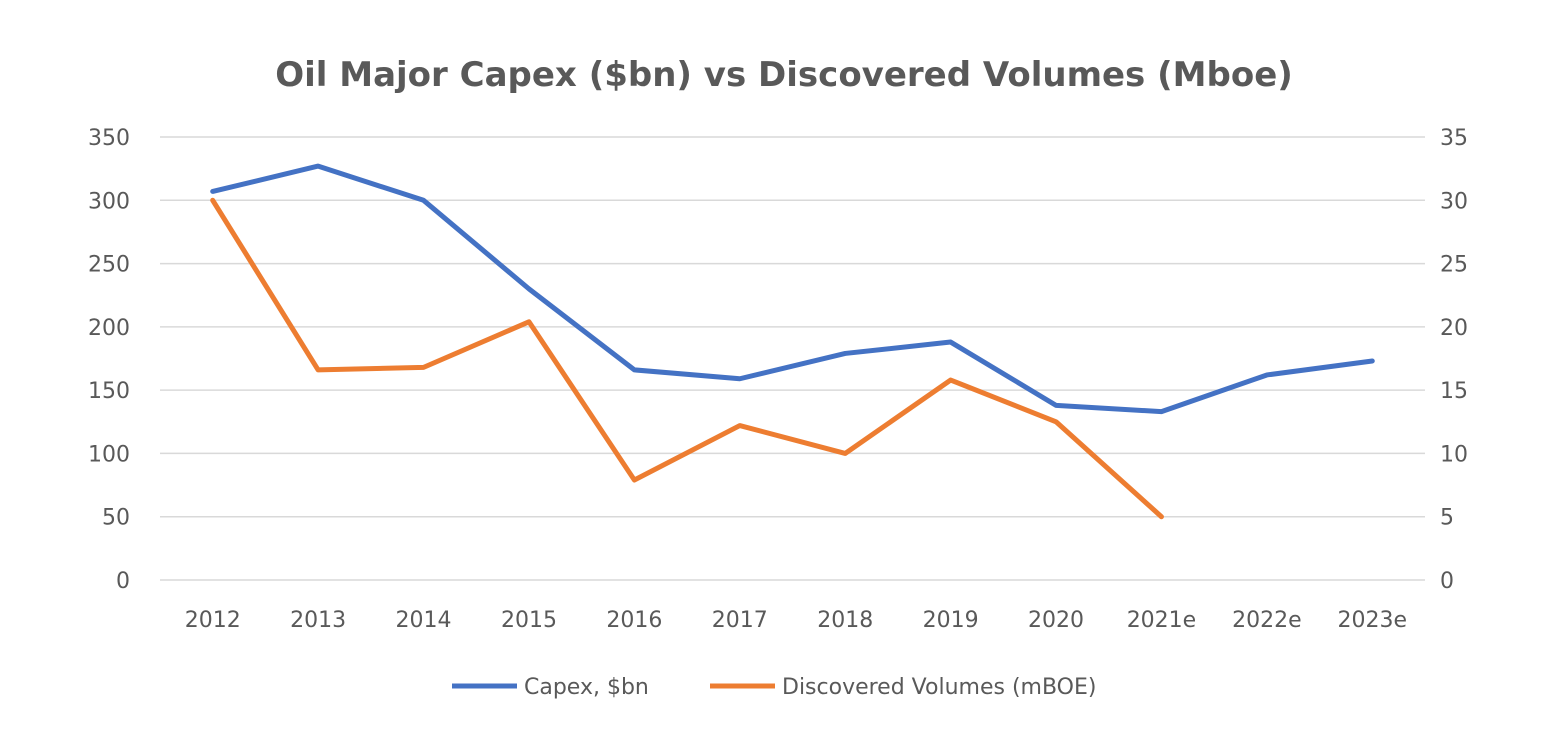  I want to click on y-right-tick-label: 10, so click(1454, 454).